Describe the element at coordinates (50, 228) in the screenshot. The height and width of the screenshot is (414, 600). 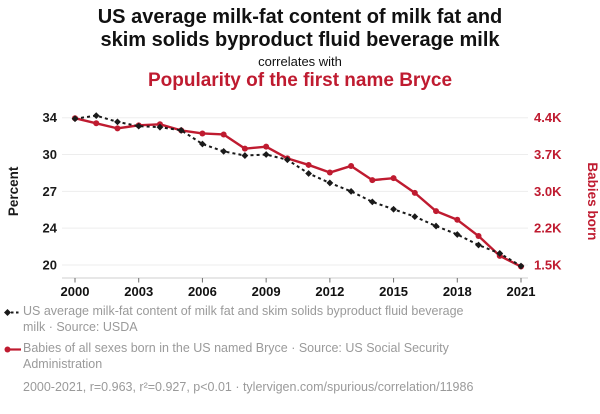
I see `left-axis-tick: 24` at that location.